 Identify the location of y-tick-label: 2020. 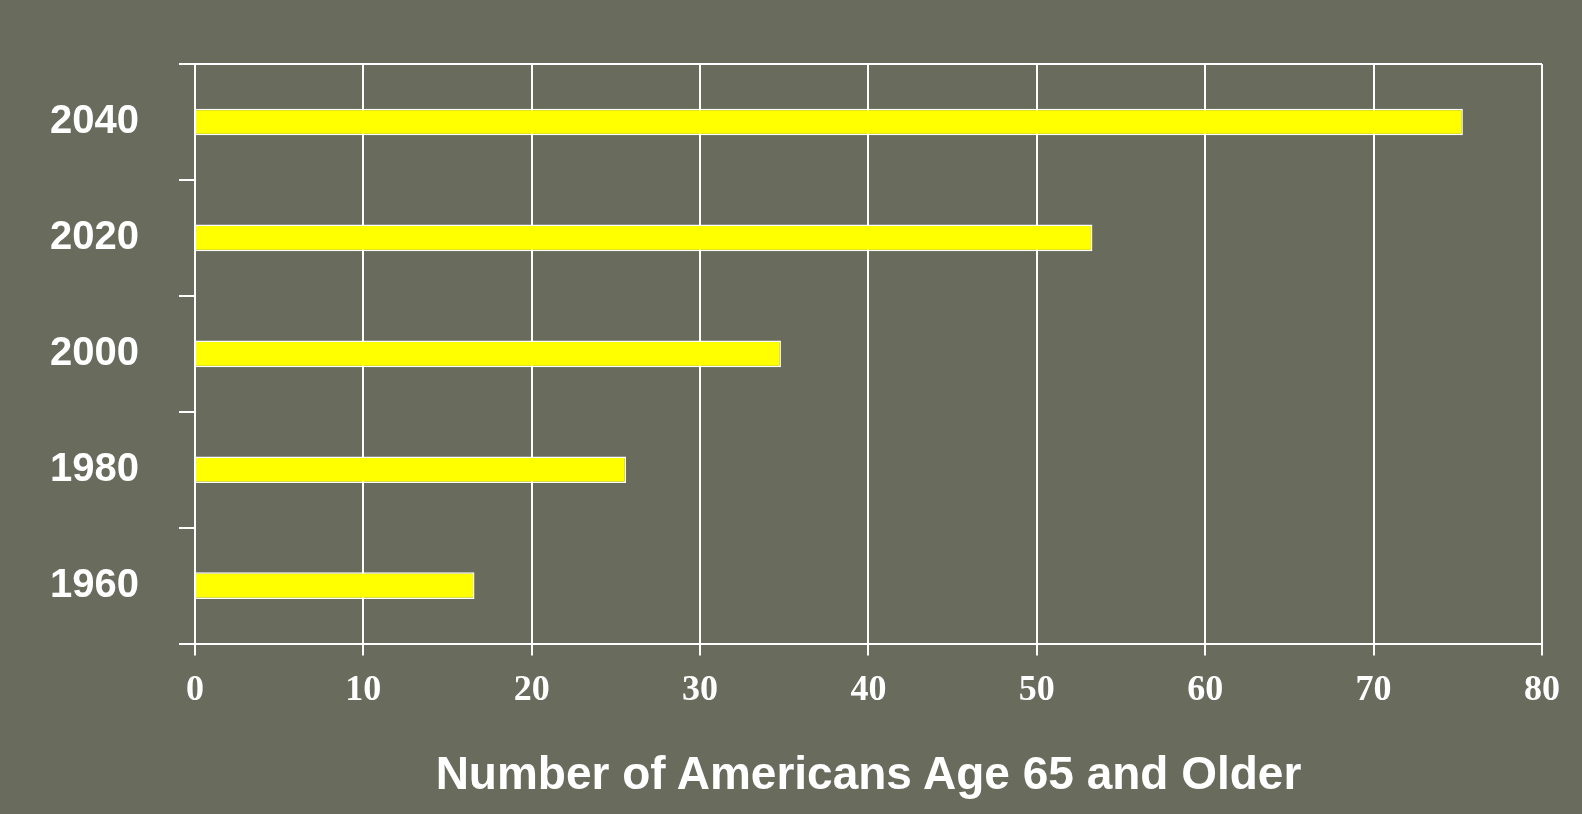
(94, 234).